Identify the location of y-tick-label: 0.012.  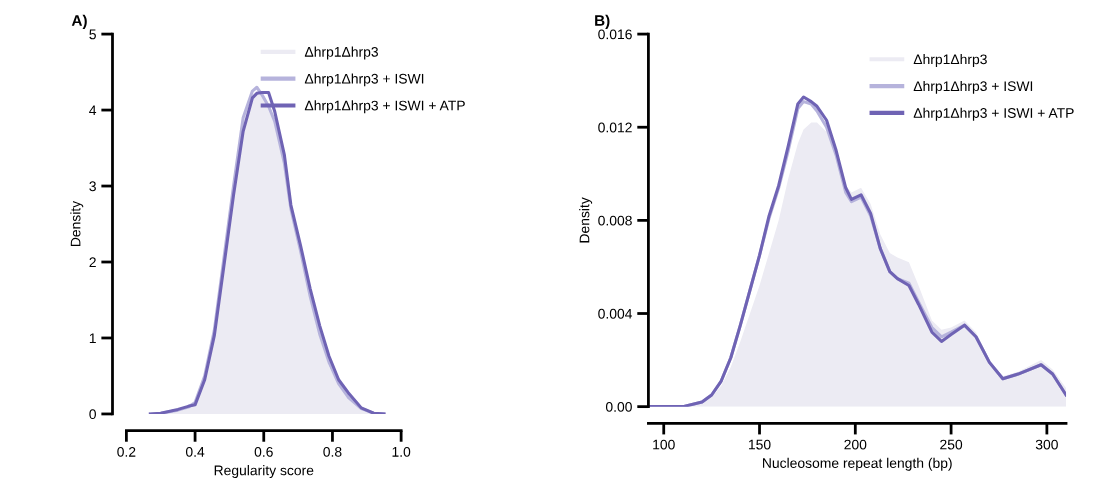
(615, 127).